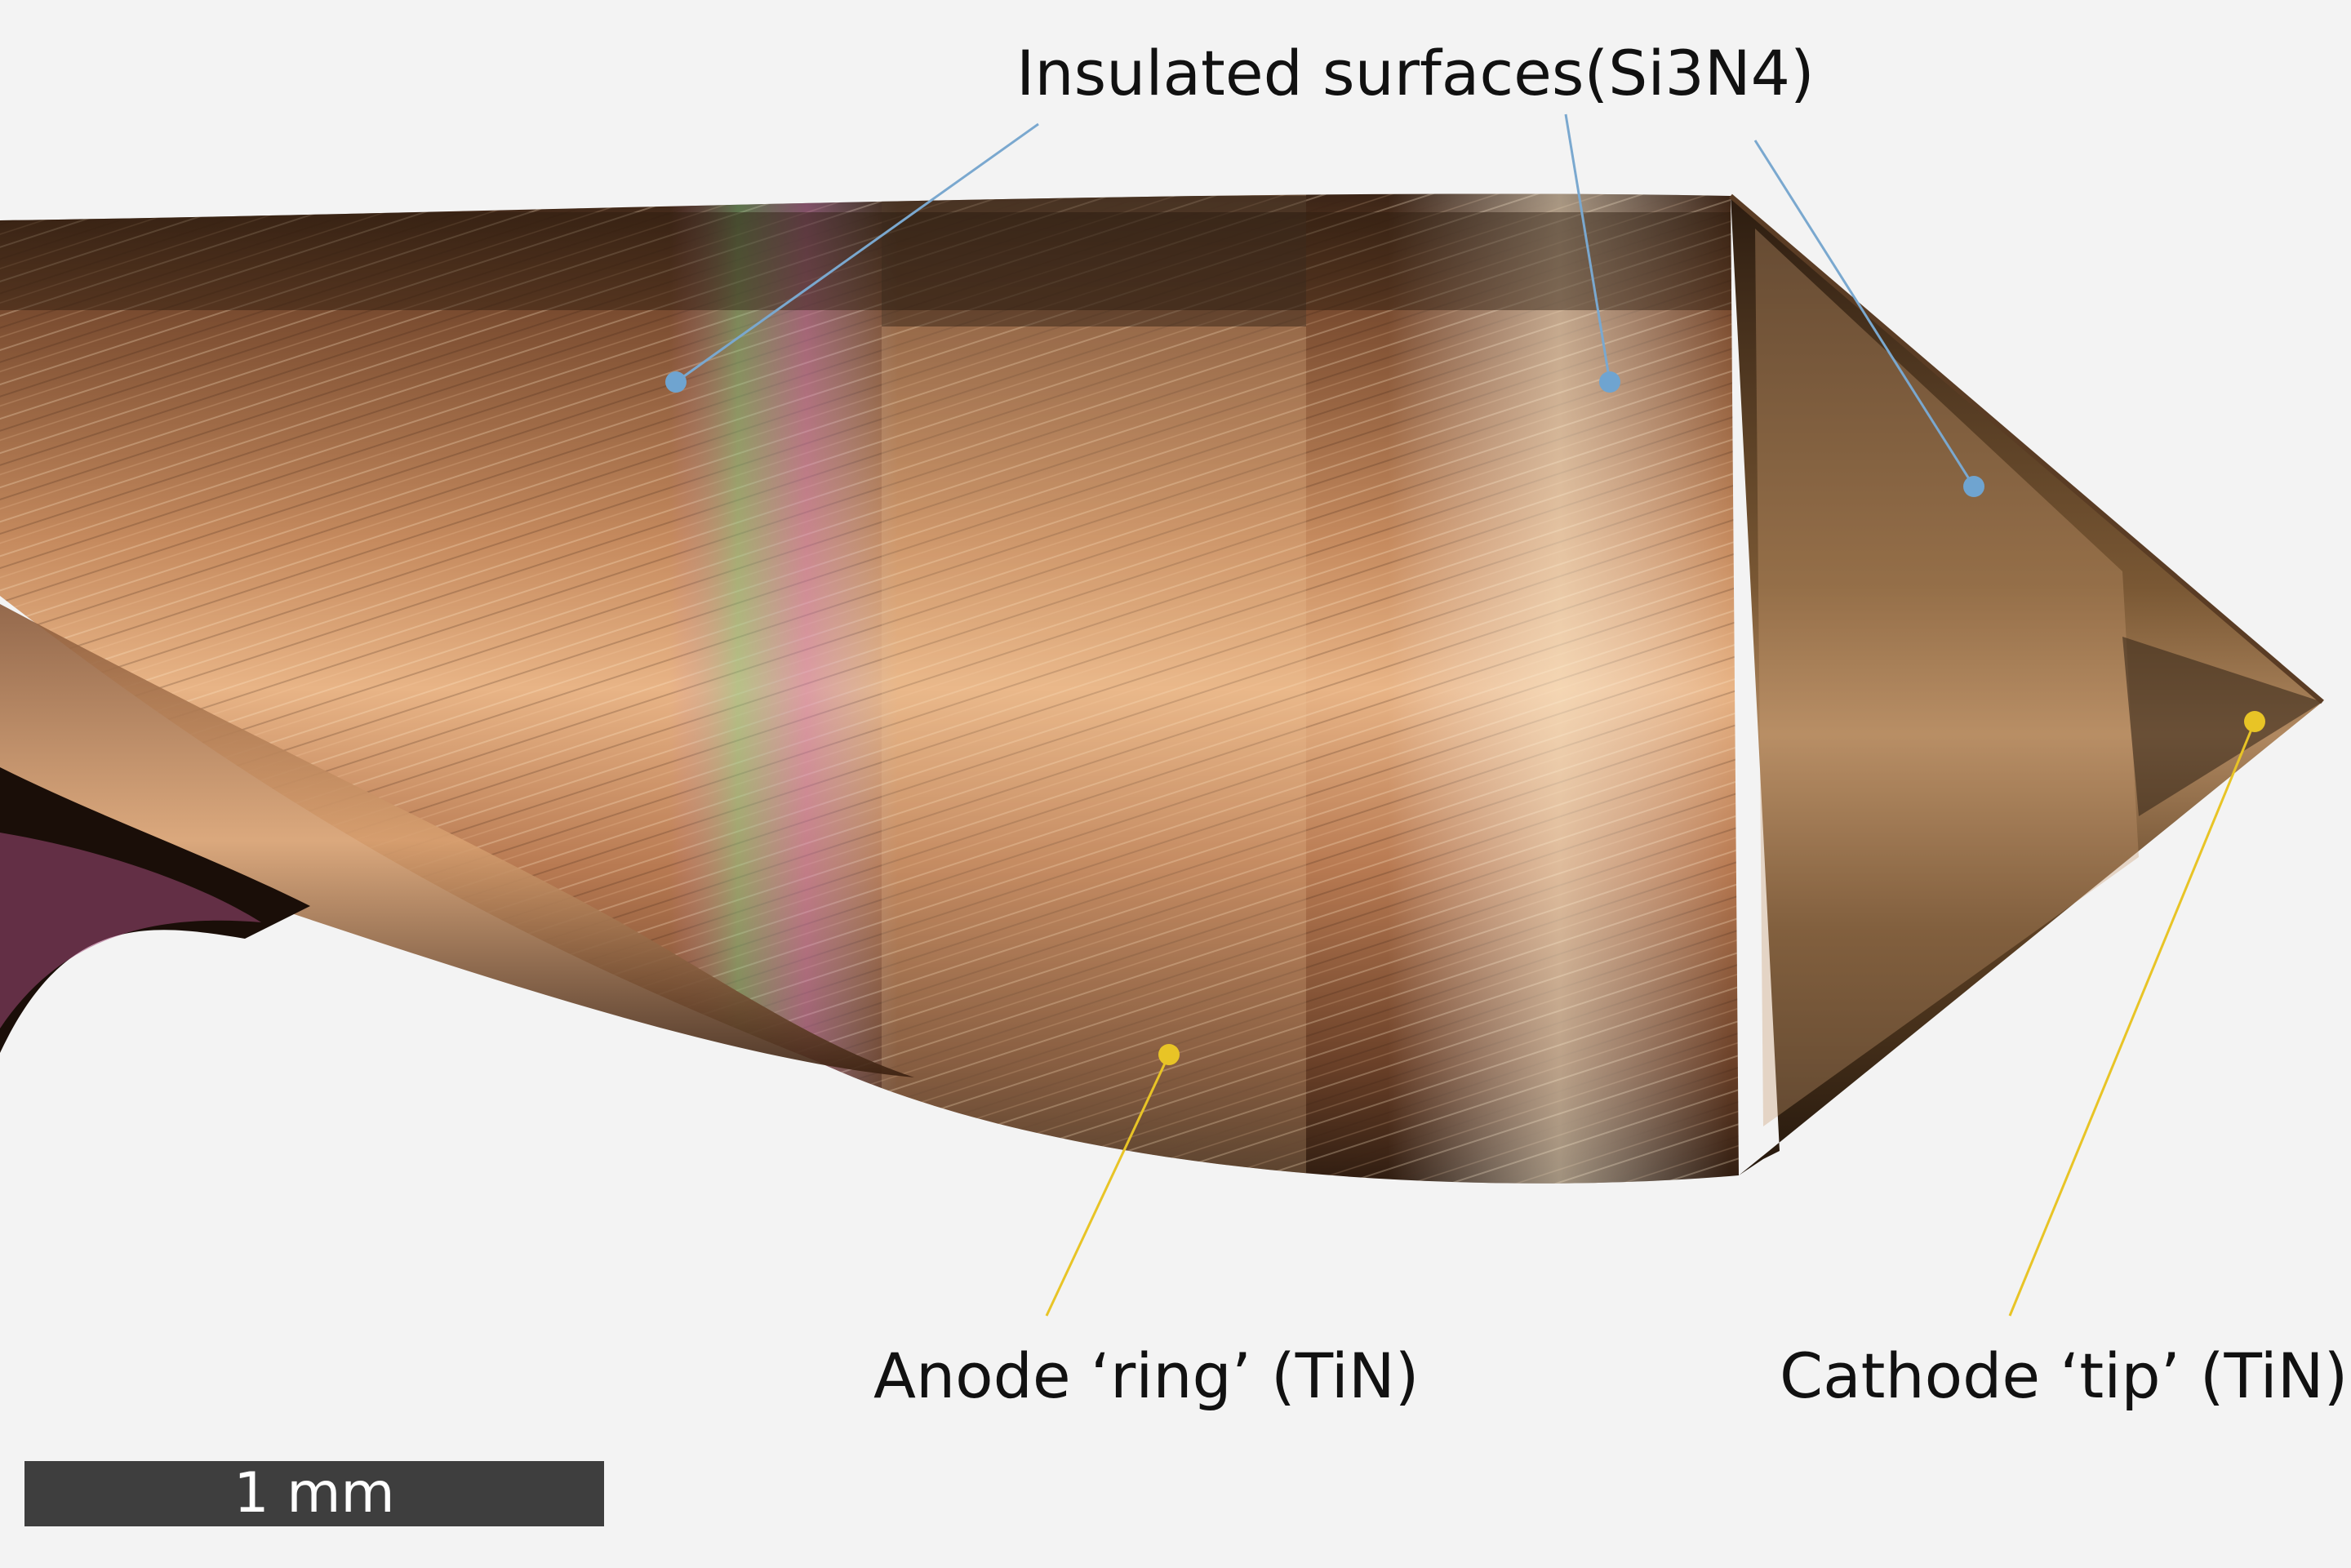 The height and width of the screenshot is (1568, 2351). I want to click on scale-bar-label: 1 mm, so click(314, 1493).